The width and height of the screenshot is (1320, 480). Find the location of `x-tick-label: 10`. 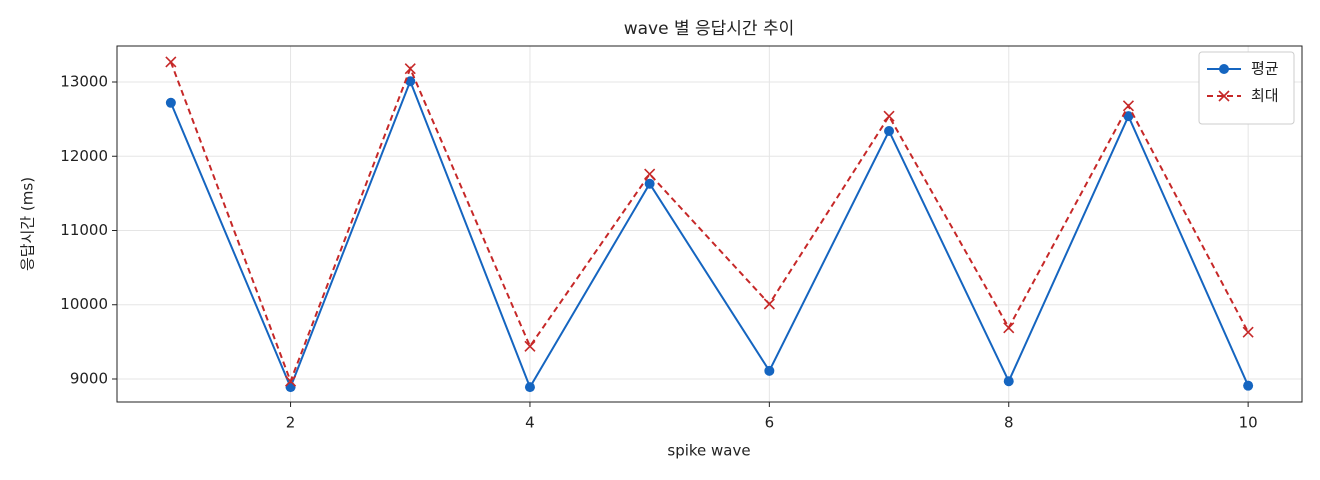

x-tick-label: 10 is located at coordinates (1248, 423).